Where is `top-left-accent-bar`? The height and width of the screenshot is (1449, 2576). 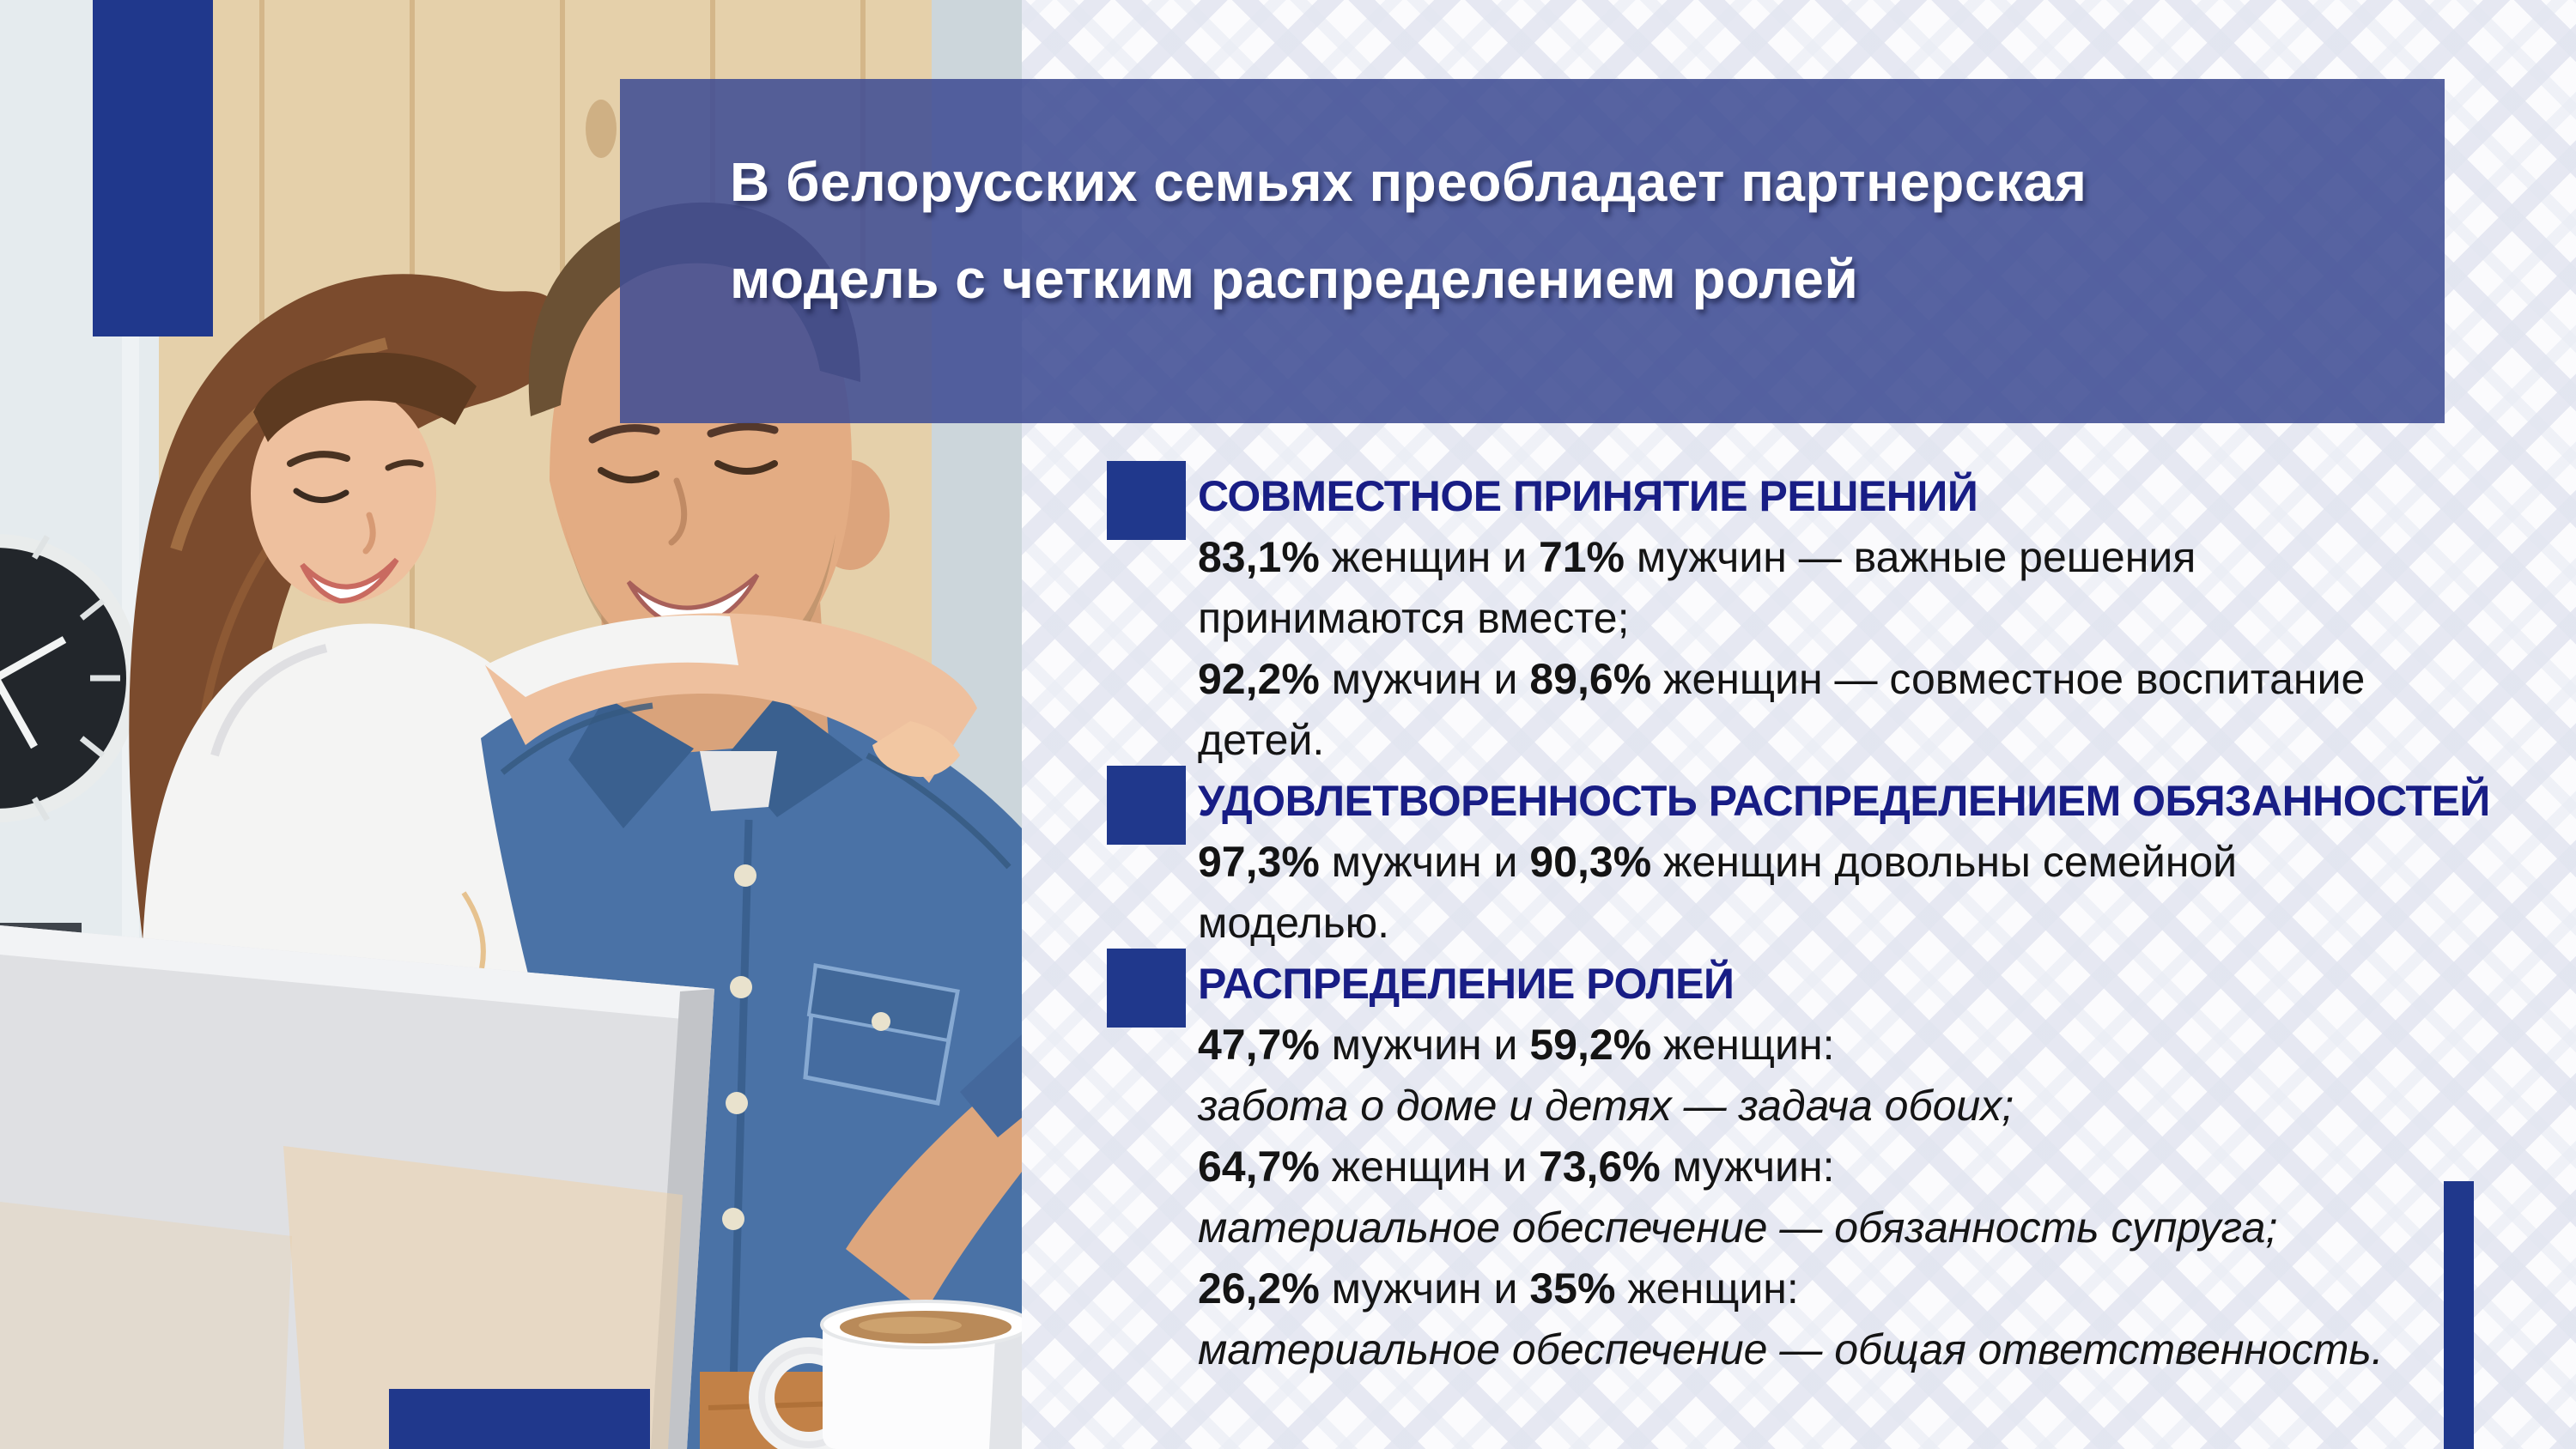
top-left-accent-bar is located at coordinates (153, 168).